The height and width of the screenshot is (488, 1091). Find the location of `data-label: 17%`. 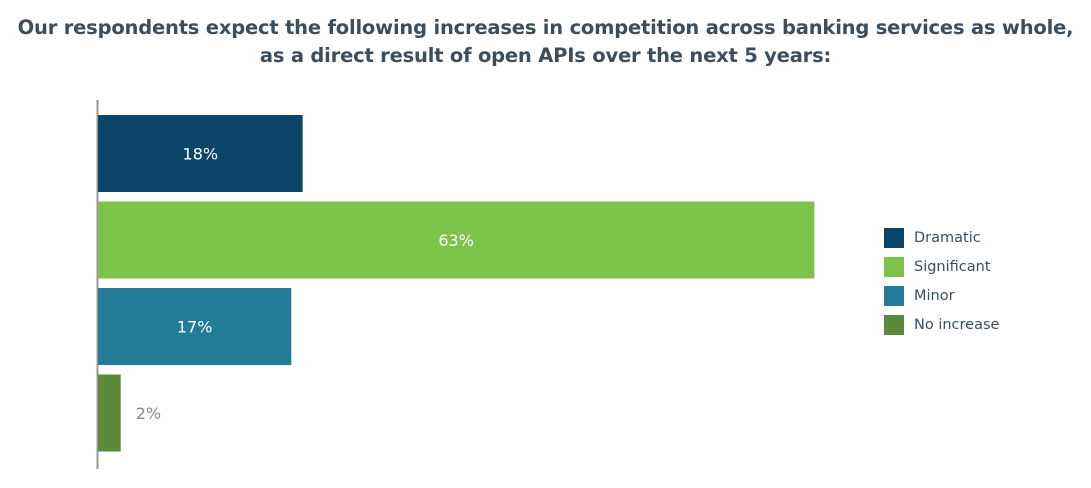

data-label: 17% is located at coordinates (195, 327).